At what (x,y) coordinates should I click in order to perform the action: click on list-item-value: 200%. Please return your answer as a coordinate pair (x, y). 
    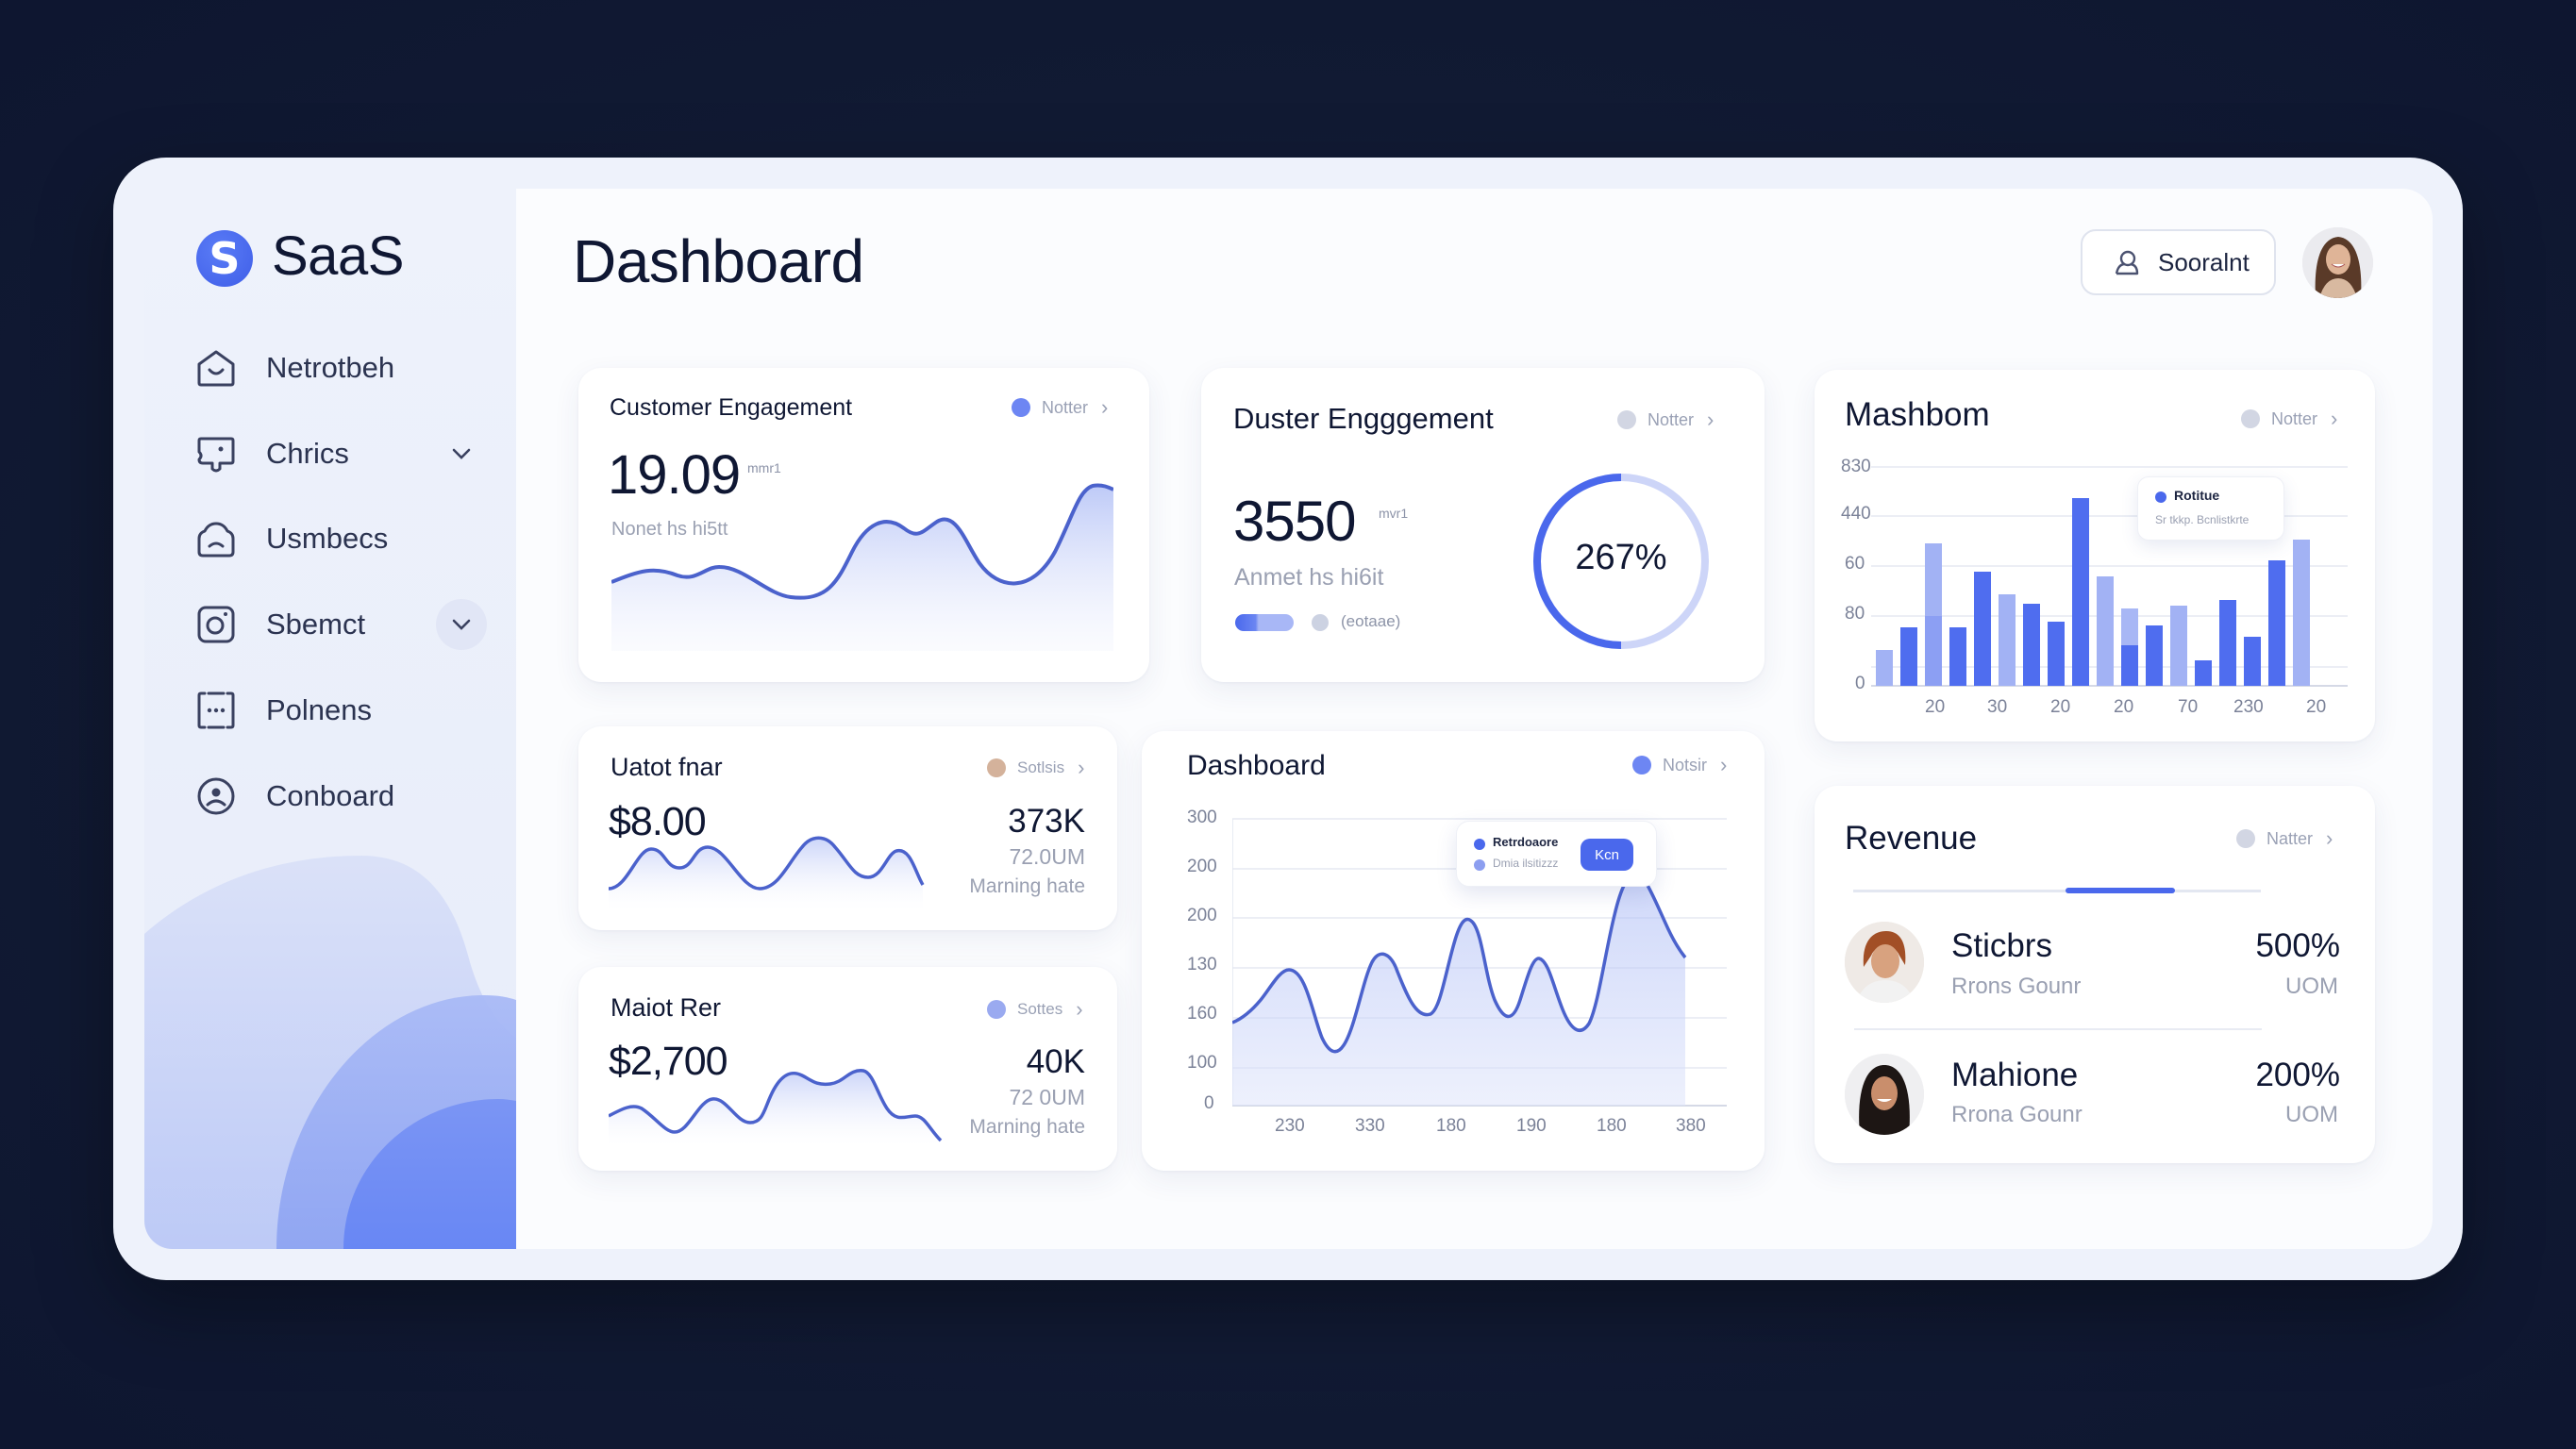
    Looking at the image, I should click on (2297, 1075).